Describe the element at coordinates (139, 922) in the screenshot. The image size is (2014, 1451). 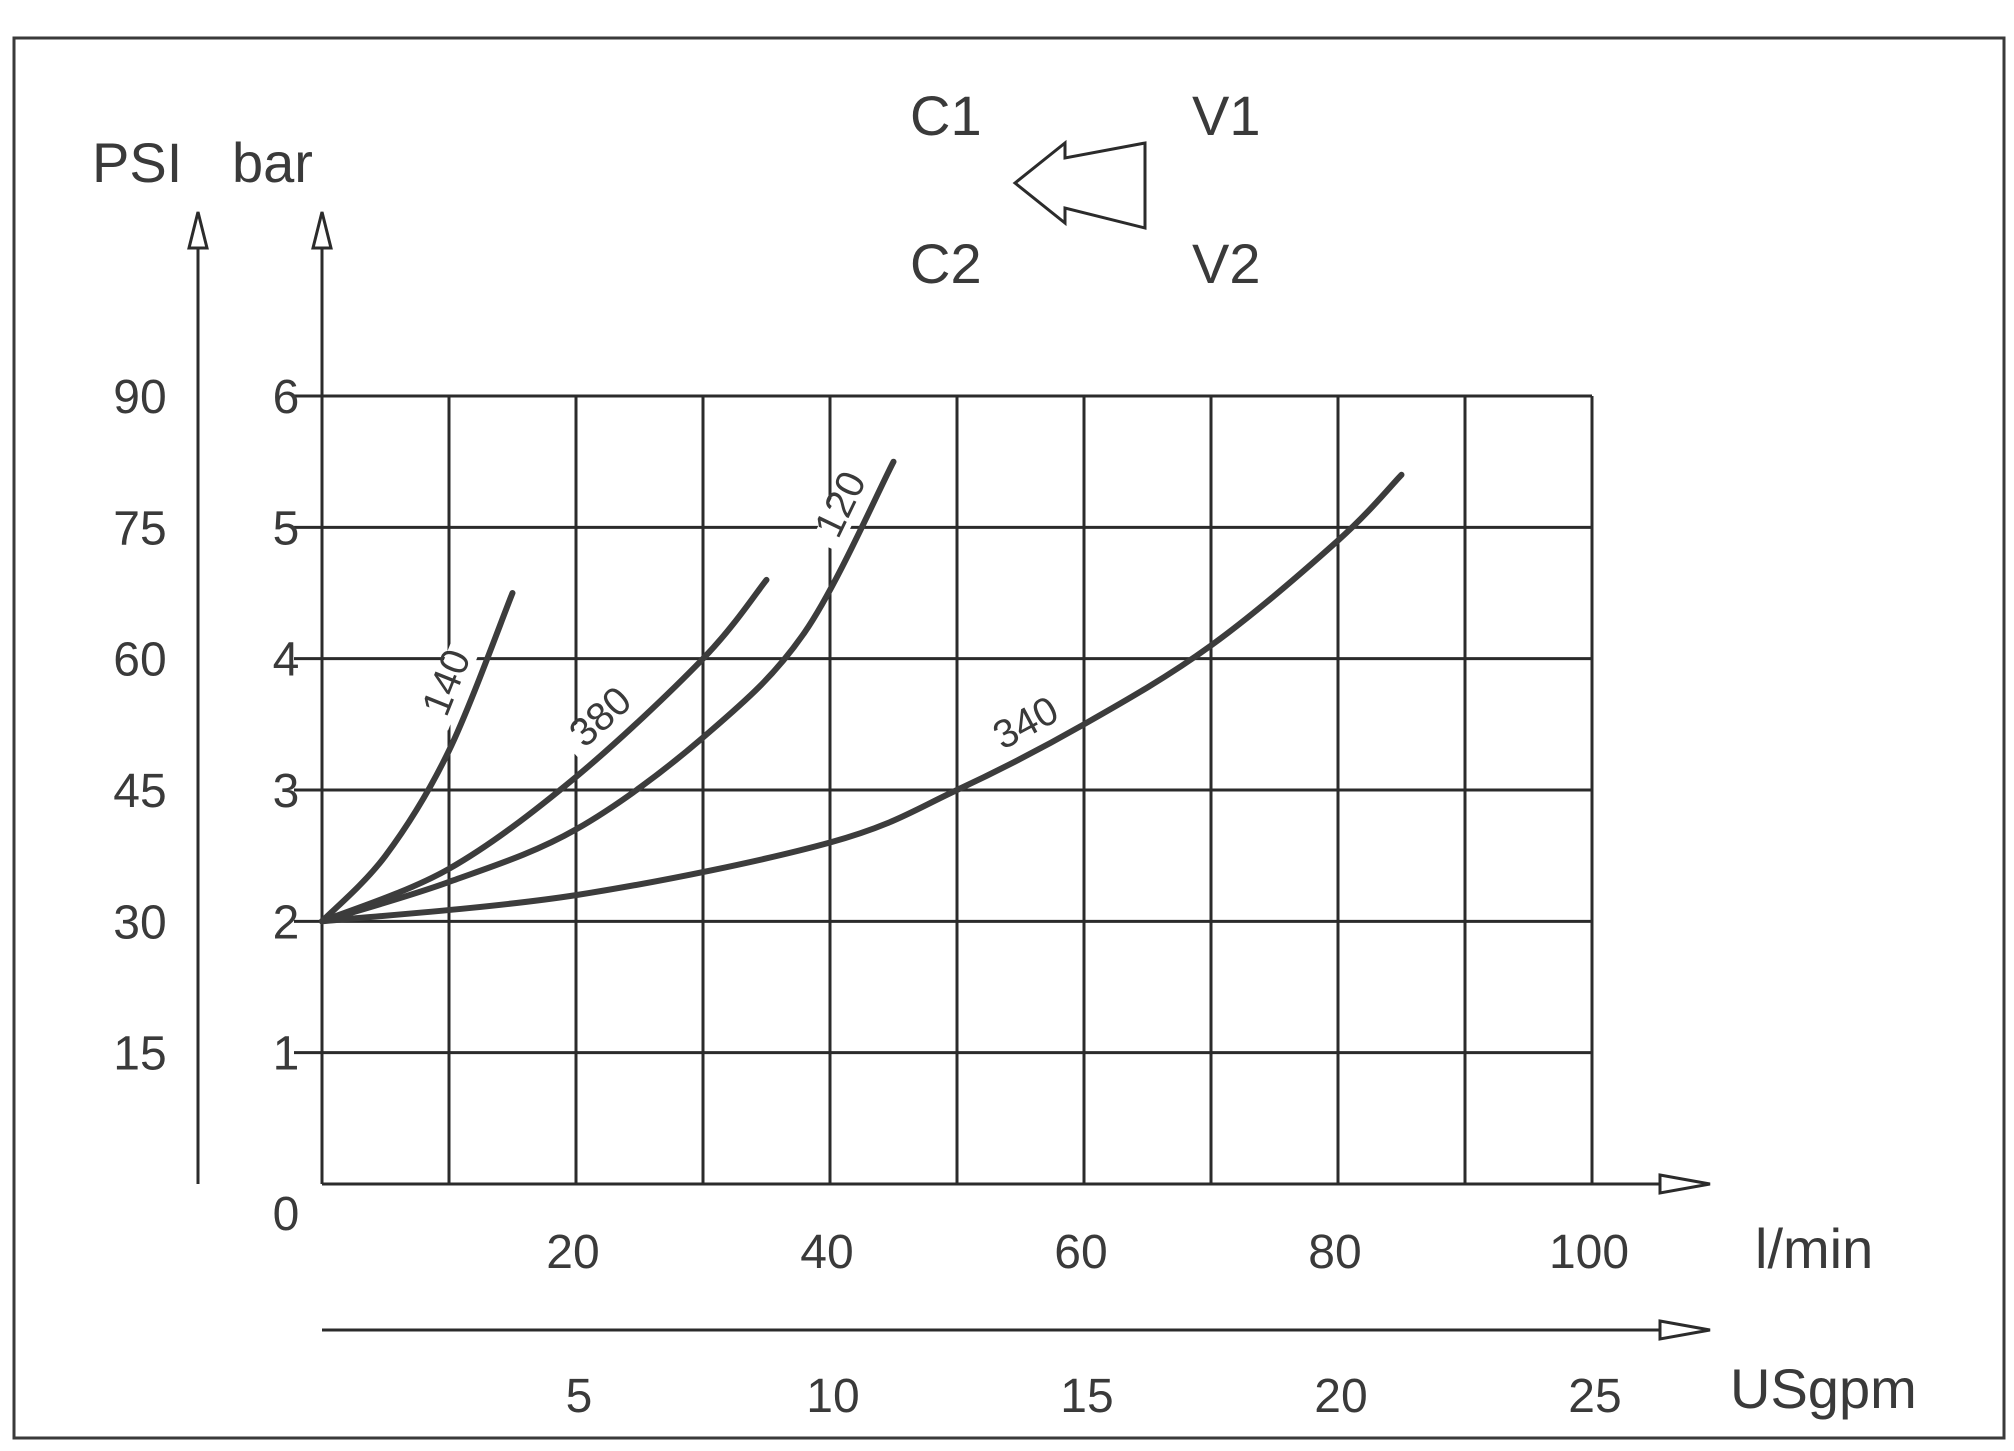
I see `y-secondary-tick-label: 30` at that location.